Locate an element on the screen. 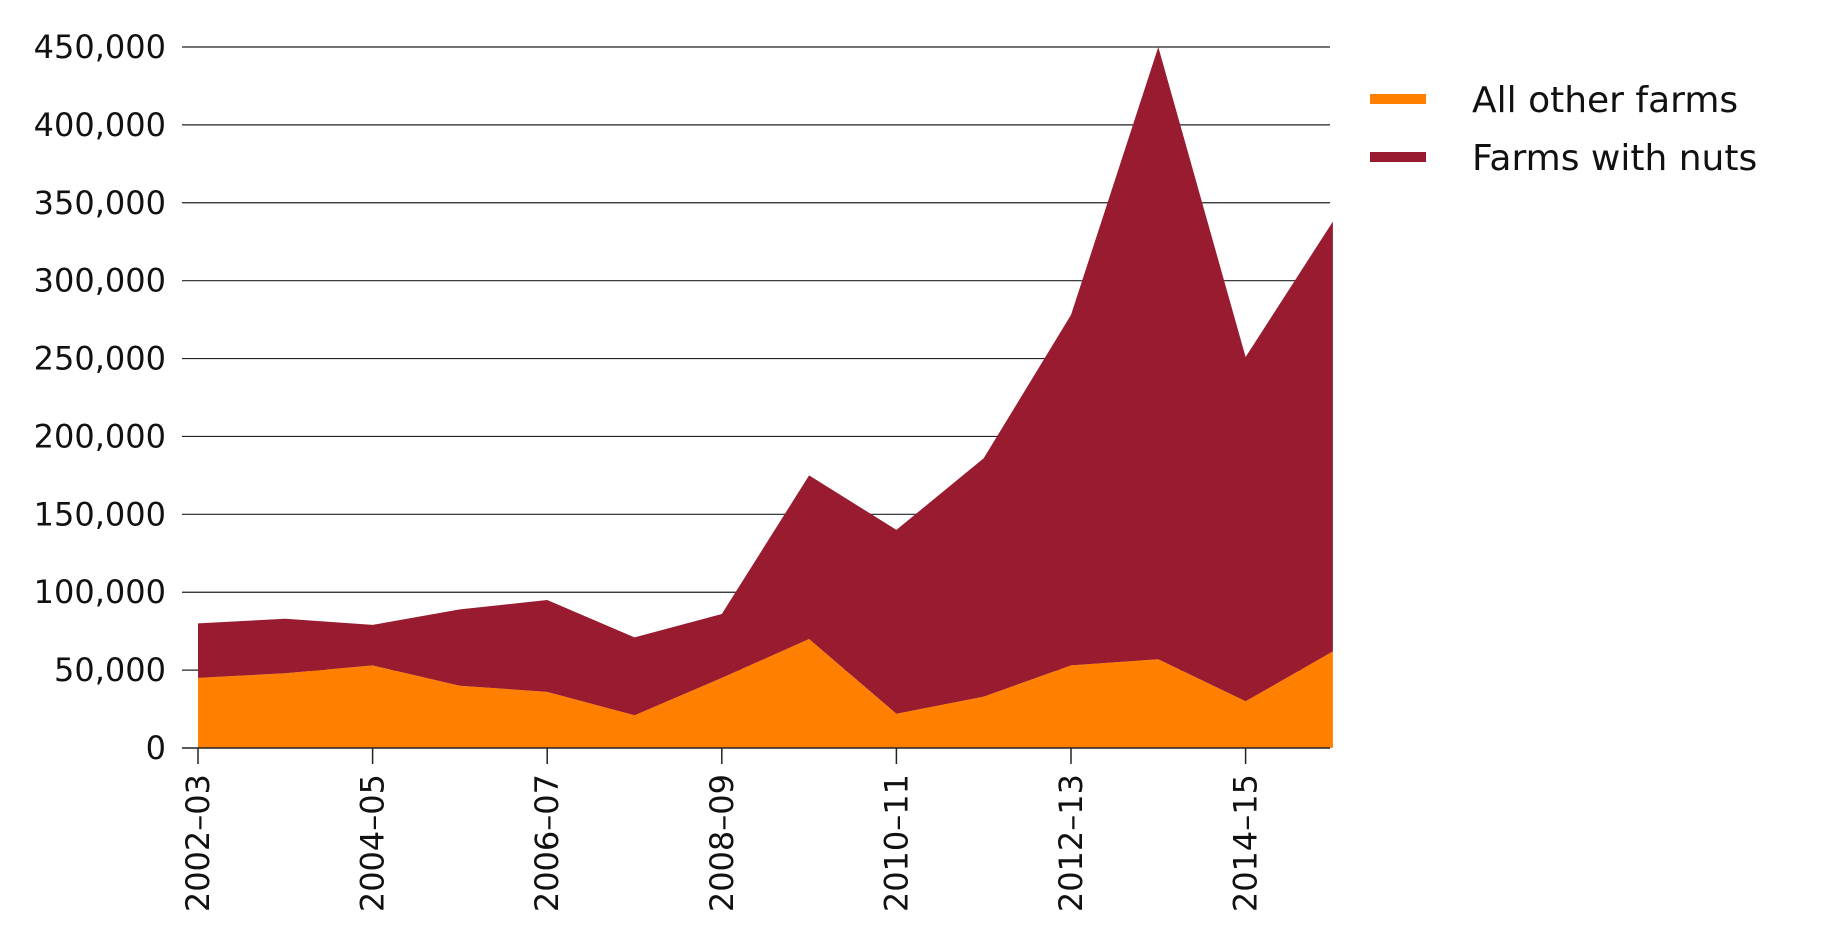 This screenshot has width=1824, height=948. legend: All other farms Farms with nuts is located at coordinates (1563, 129).